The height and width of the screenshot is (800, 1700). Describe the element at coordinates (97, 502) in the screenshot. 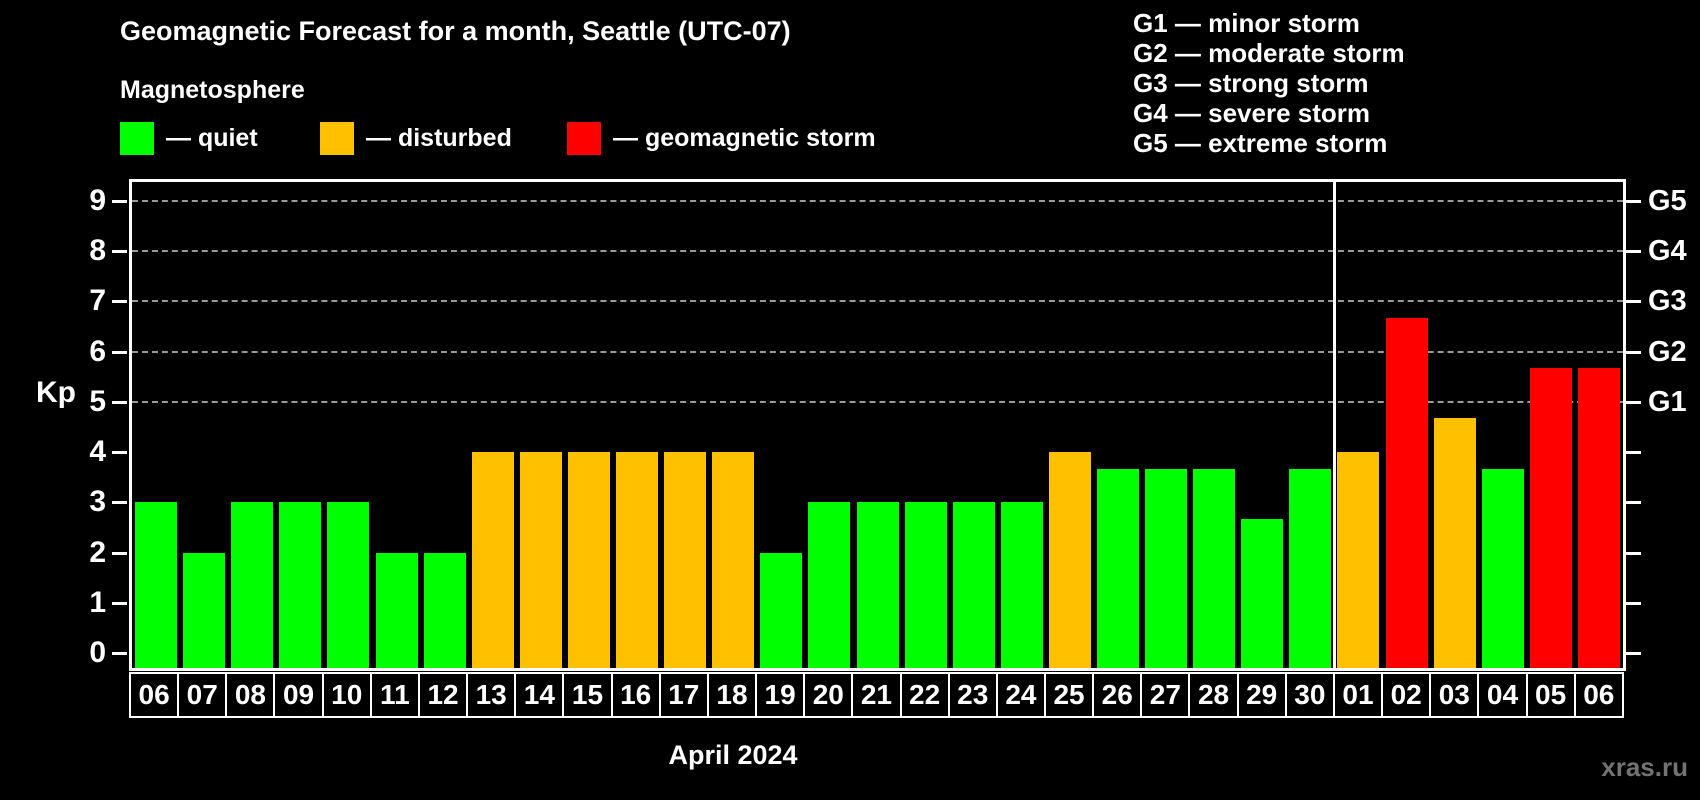

I see `y-tick-label-3: 3` at that location.